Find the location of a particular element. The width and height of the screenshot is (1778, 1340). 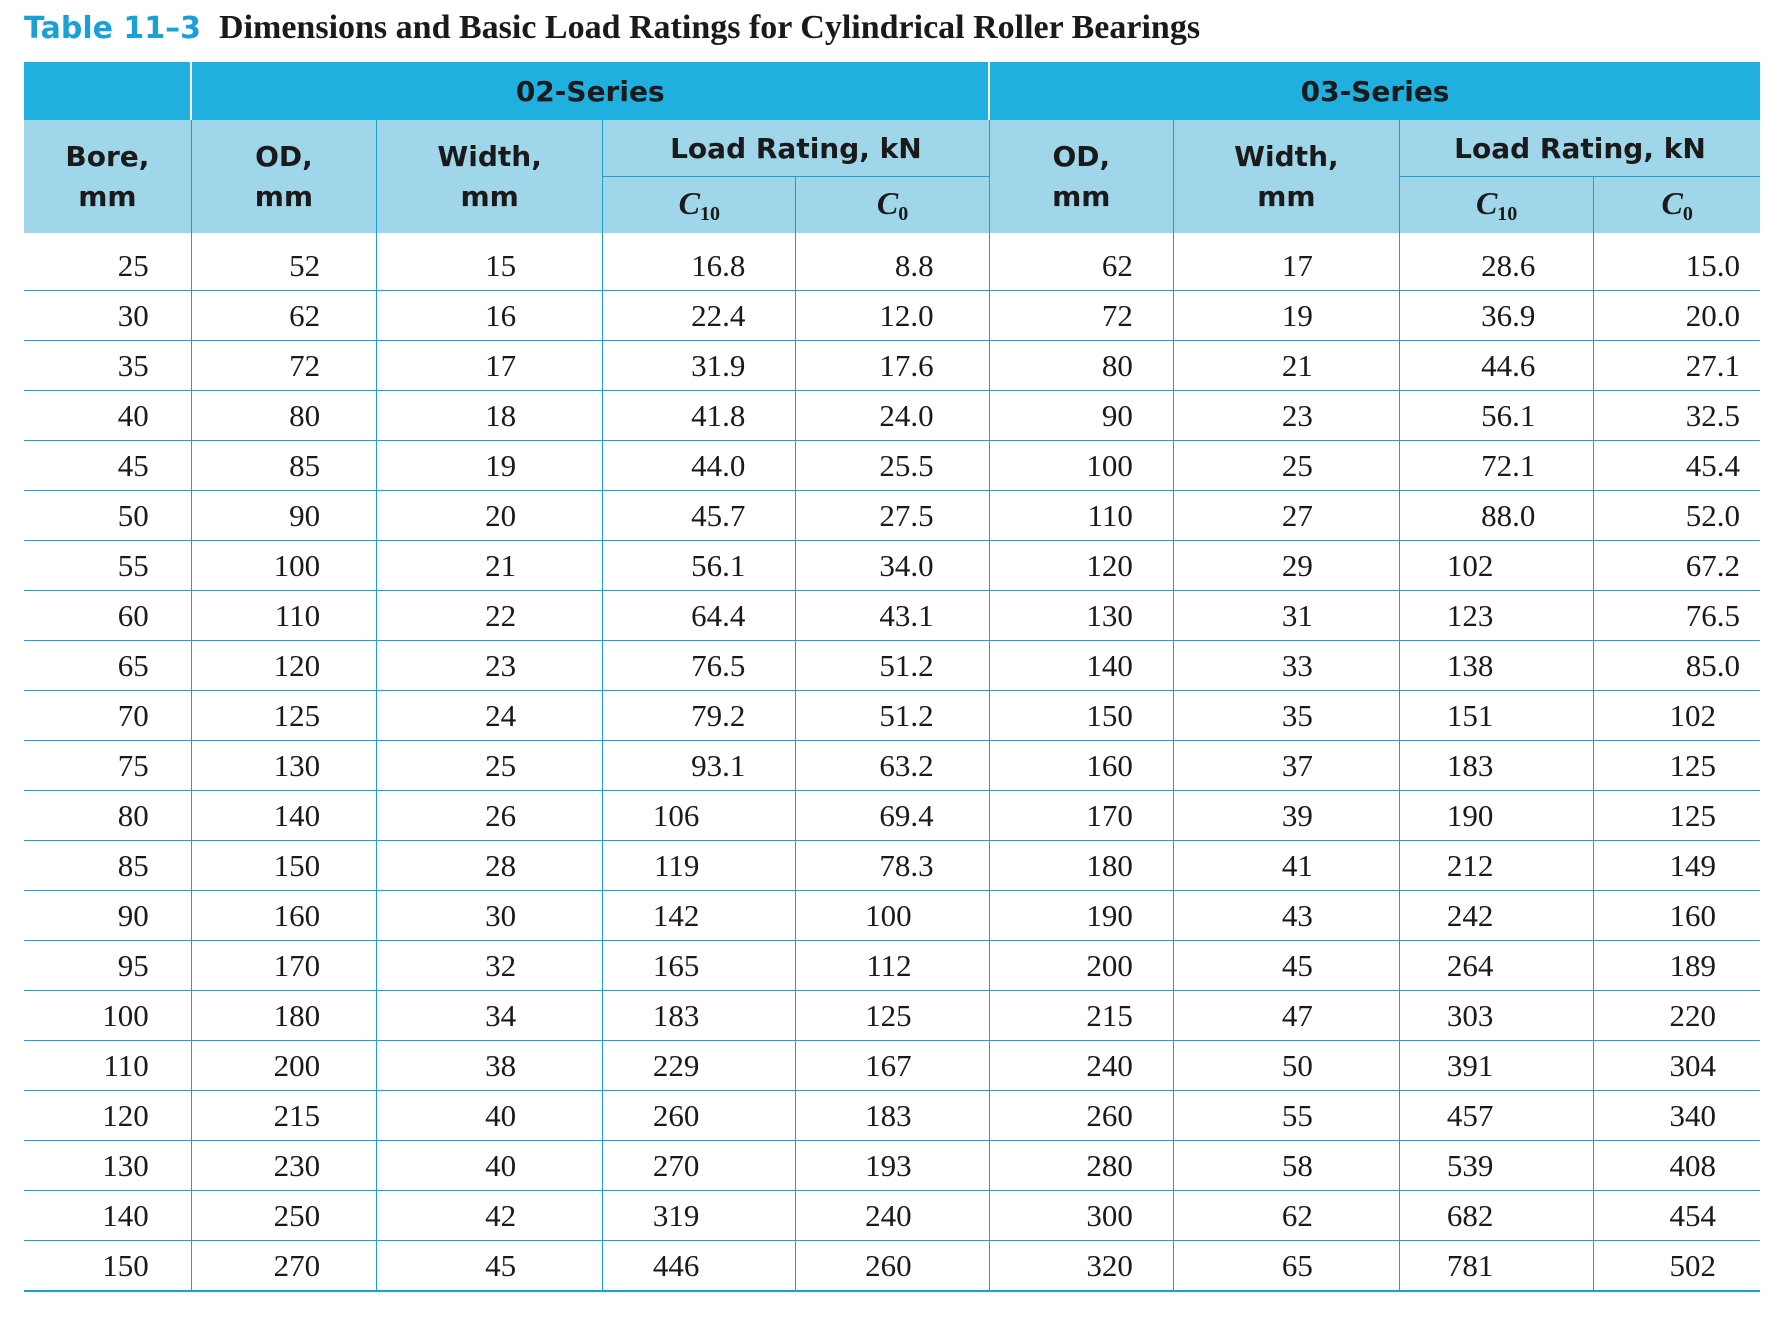

width-02-header-line1: Width, is located at coordinates (489, 156).